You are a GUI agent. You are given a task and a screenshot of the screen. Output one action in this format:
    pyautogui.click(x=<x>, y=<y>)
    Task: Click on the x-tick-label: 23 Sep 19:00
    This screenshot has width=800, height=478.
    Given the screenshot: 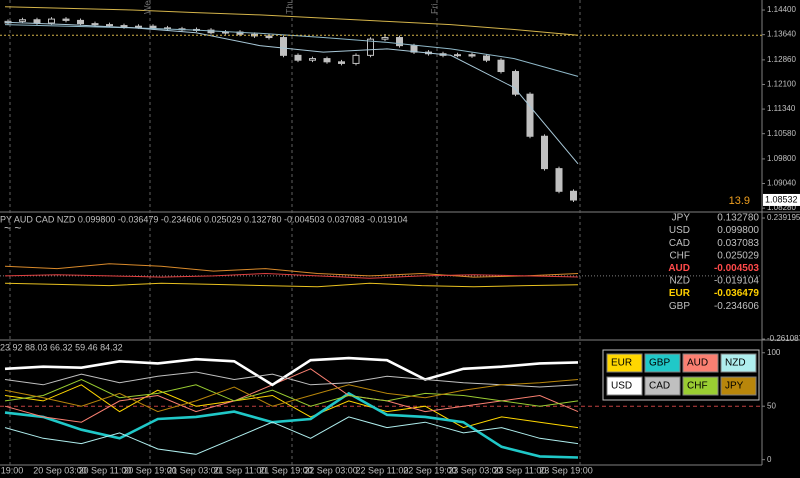 What is the action you would take?
    pyautogui.click(x=566, y=470)
    